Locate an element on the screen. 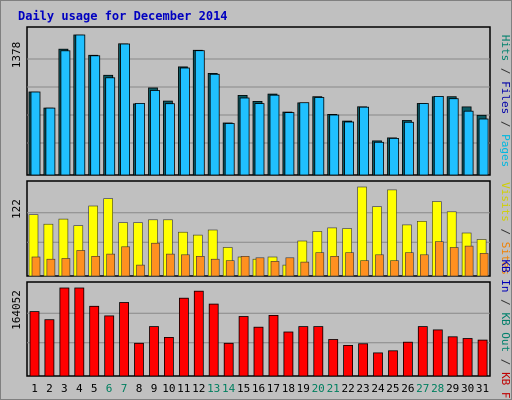  legend-panel-middle: Visits / Sites is located at coordinates (505, 228).